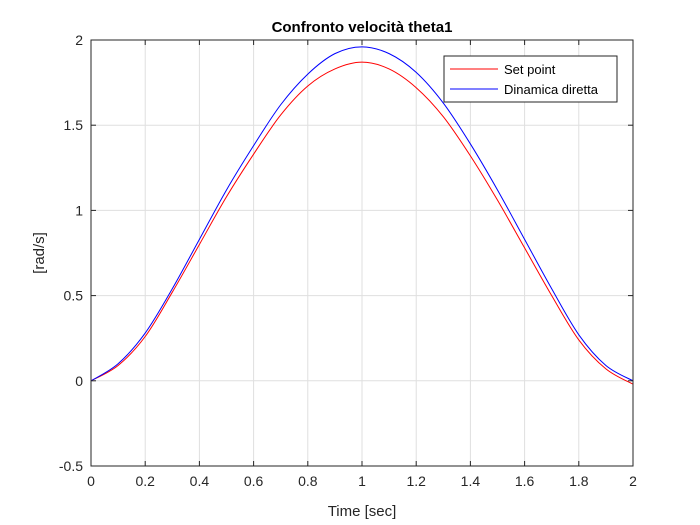 This screenshot has height=525, width=700. I want to click on y-axis-label: [rad/s], so click(39, 253).